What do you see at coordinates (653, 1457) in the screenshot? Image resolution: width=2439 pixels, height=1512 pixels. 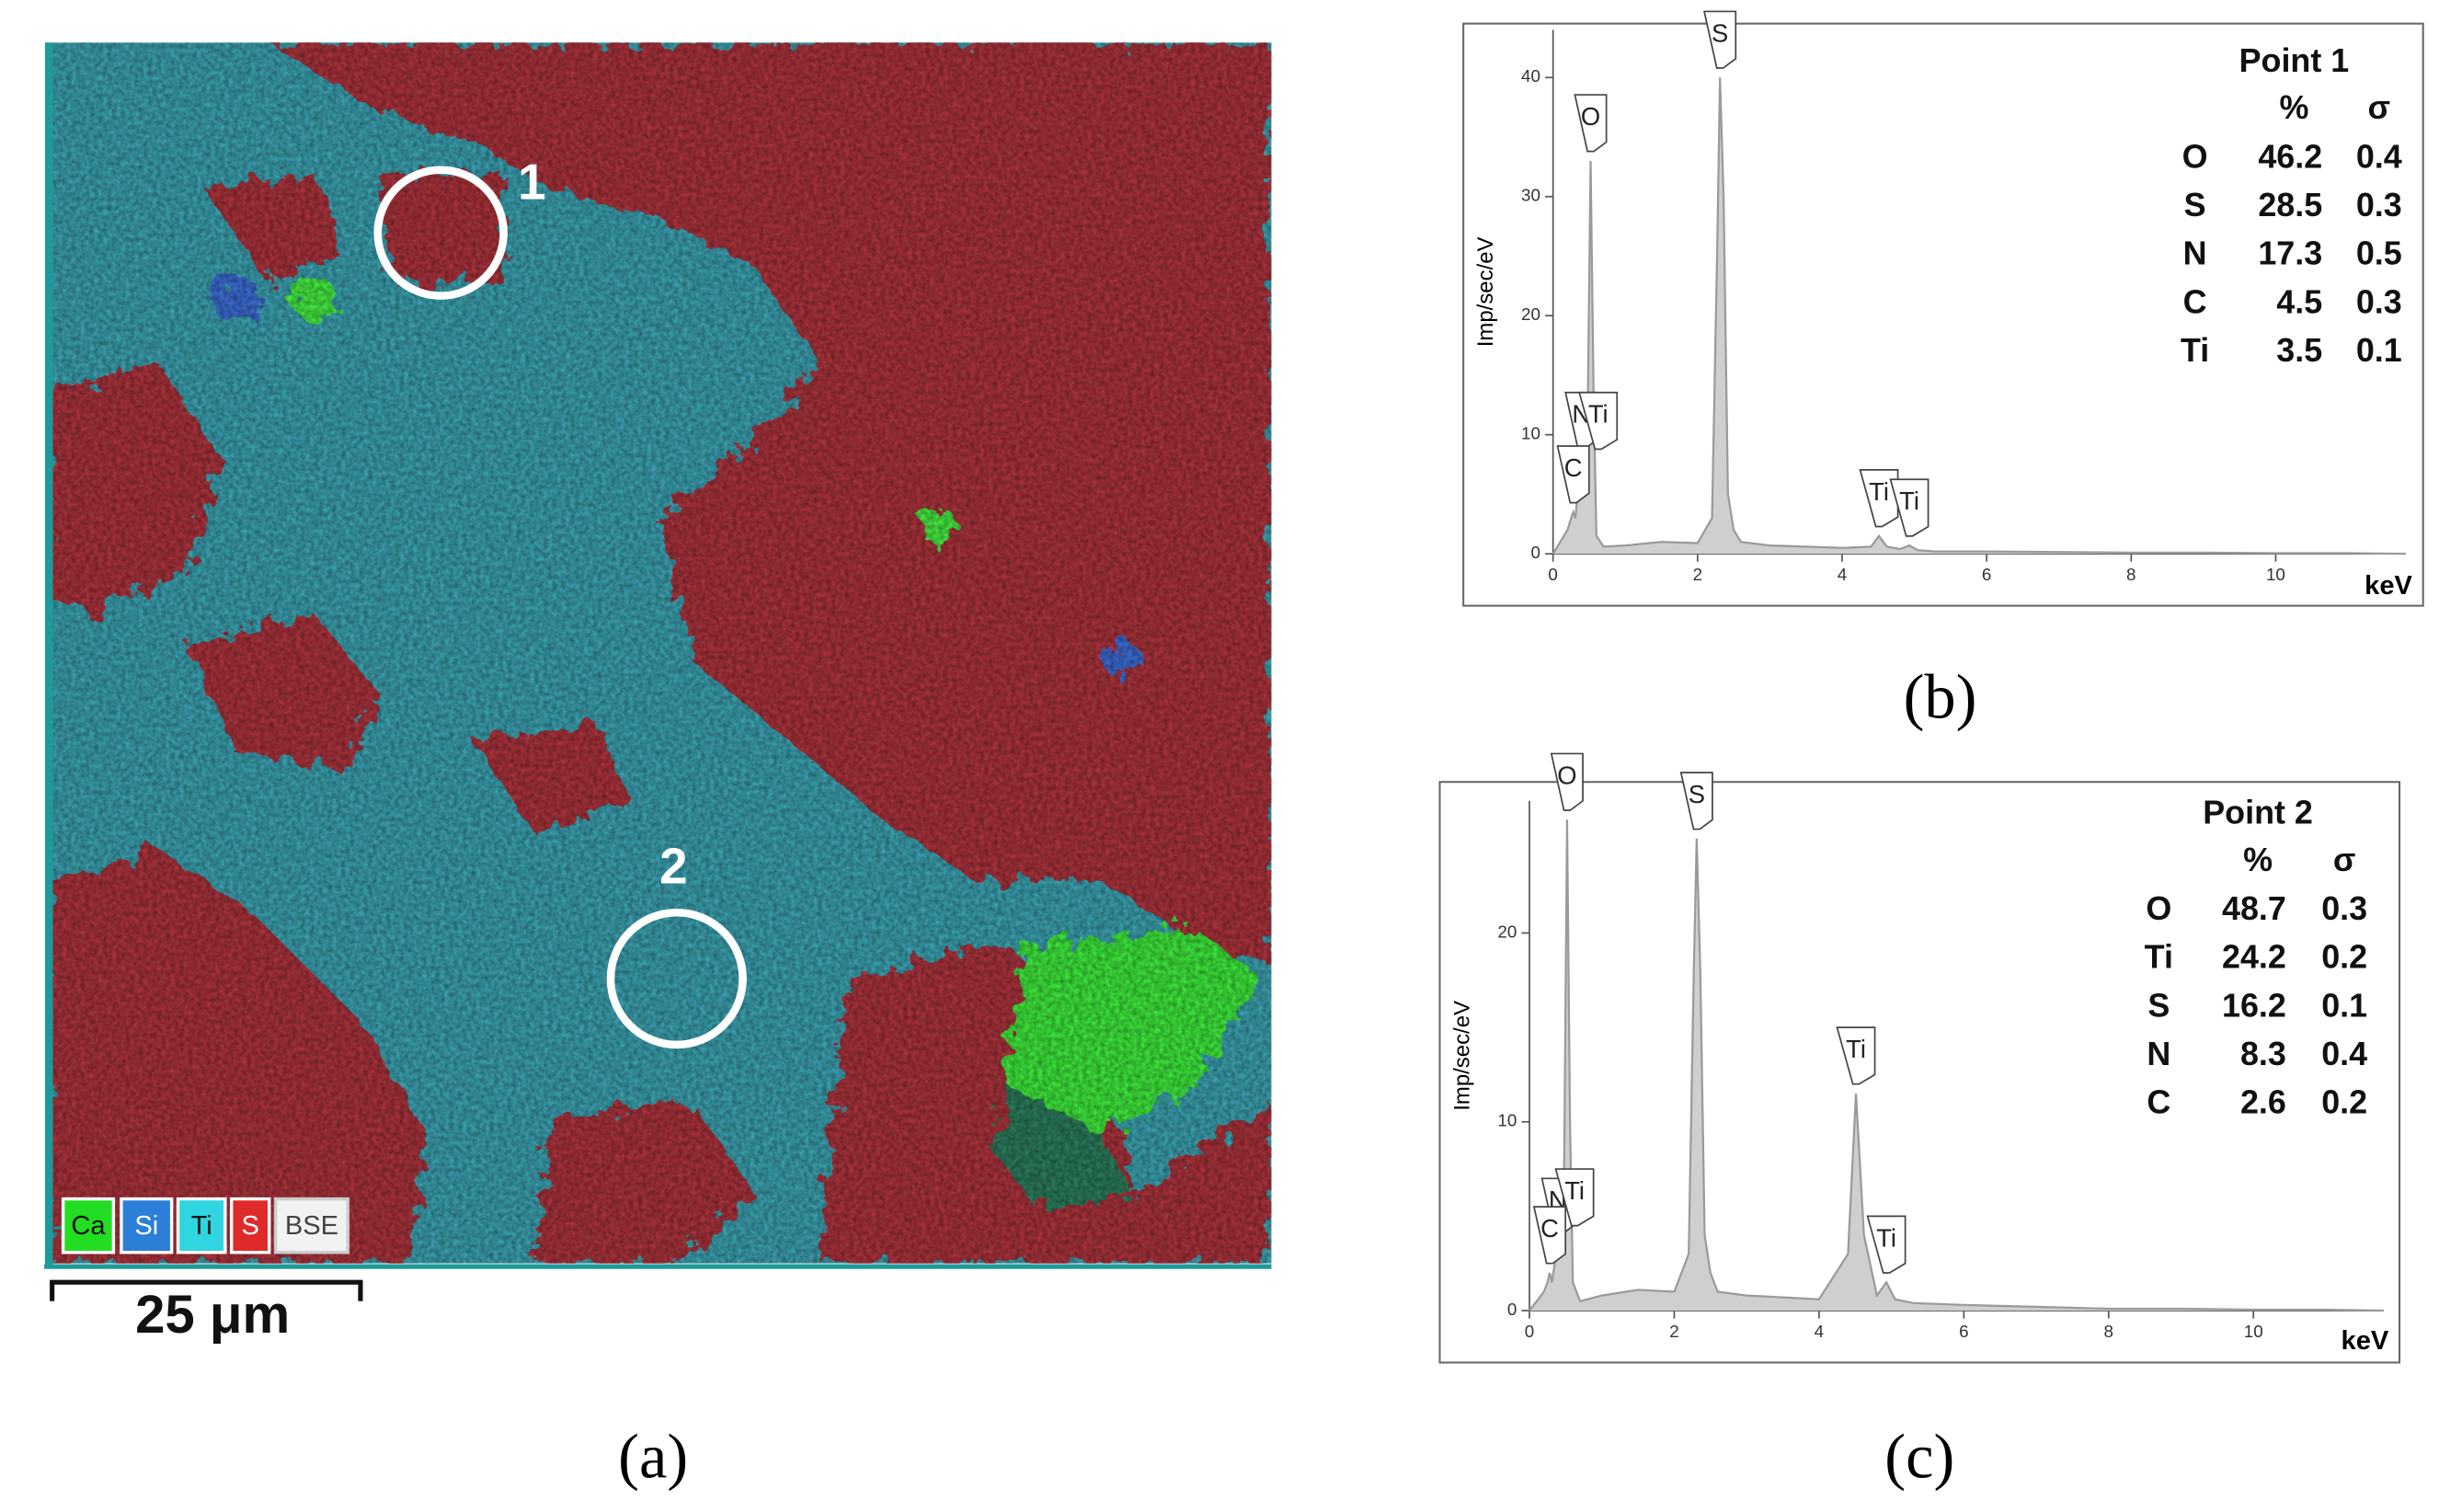 I see `panel-label: (a)` at bounding box center [653, 1457].